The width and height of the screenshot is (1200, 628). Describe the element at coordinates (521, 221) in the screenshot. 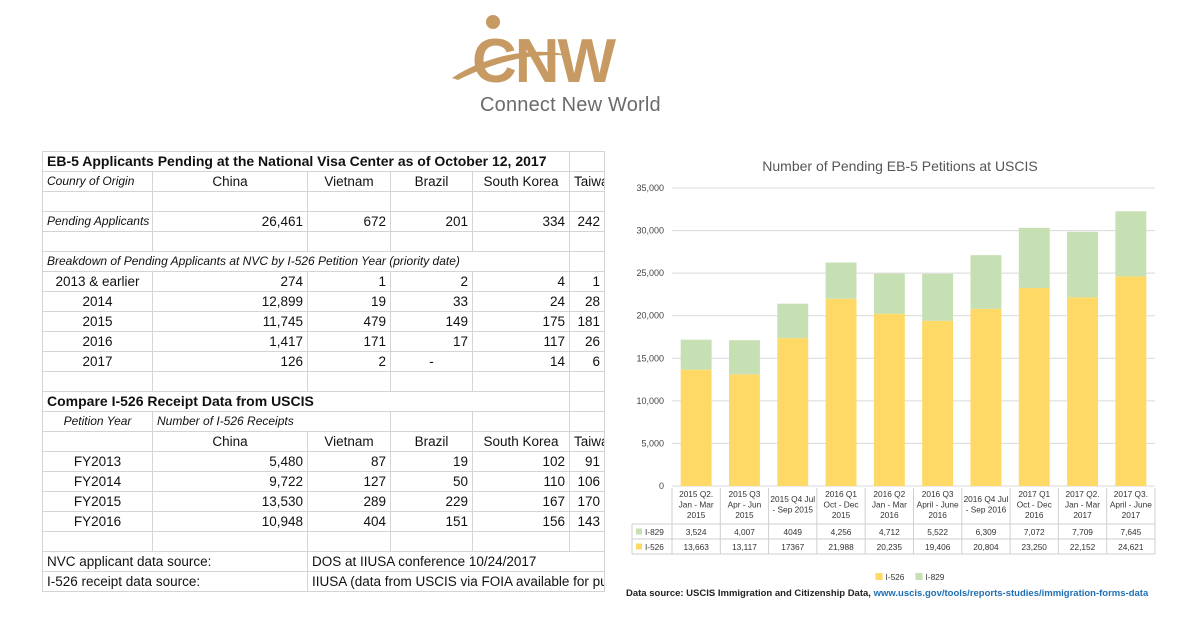

I see `pending-value: 334` at that location.